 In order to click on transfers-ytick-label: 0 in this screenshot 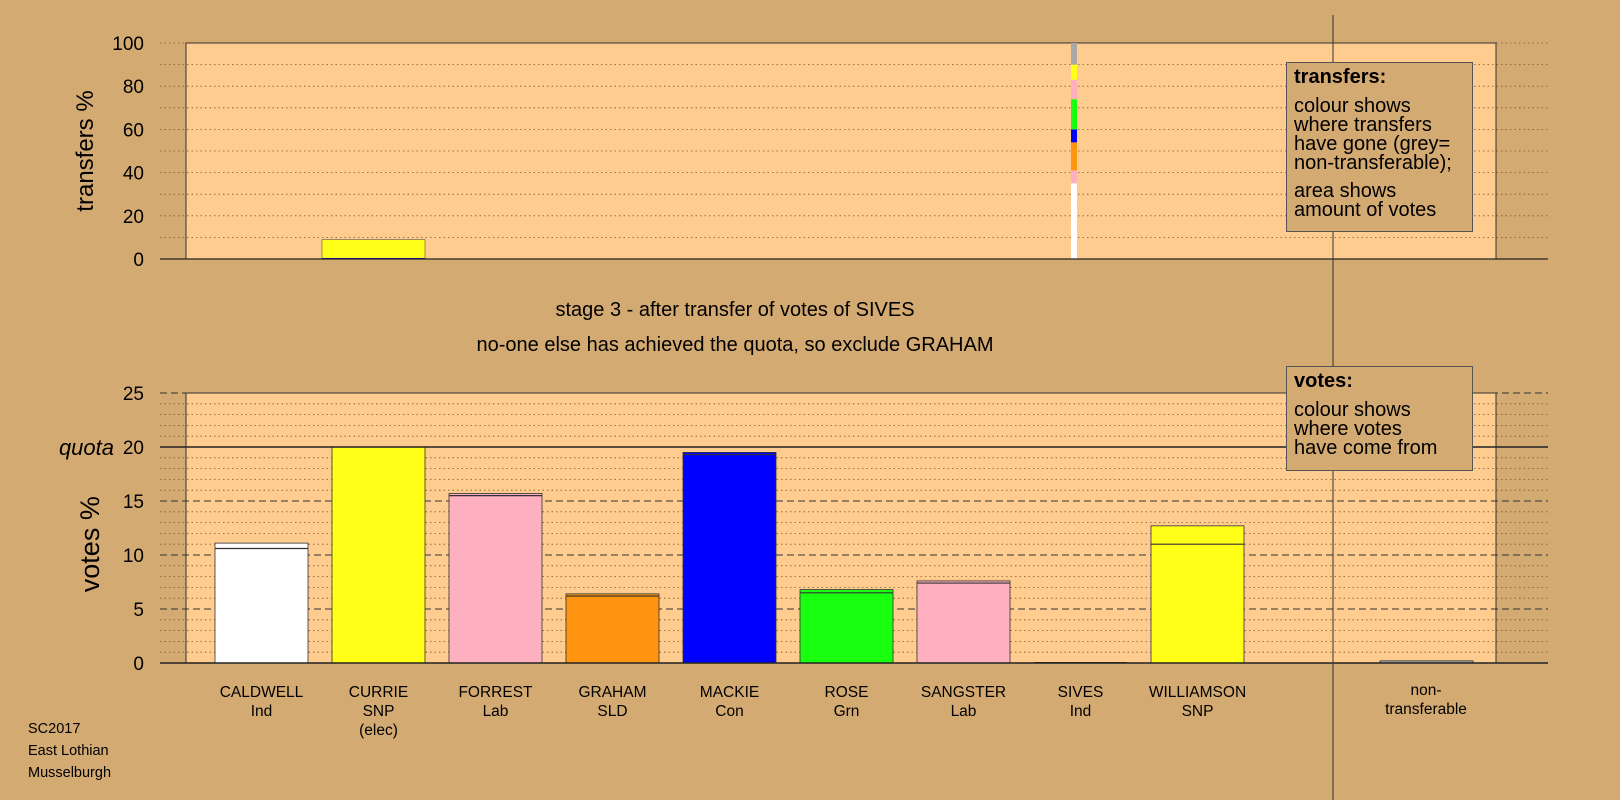, I will do `click(138, 260)`.